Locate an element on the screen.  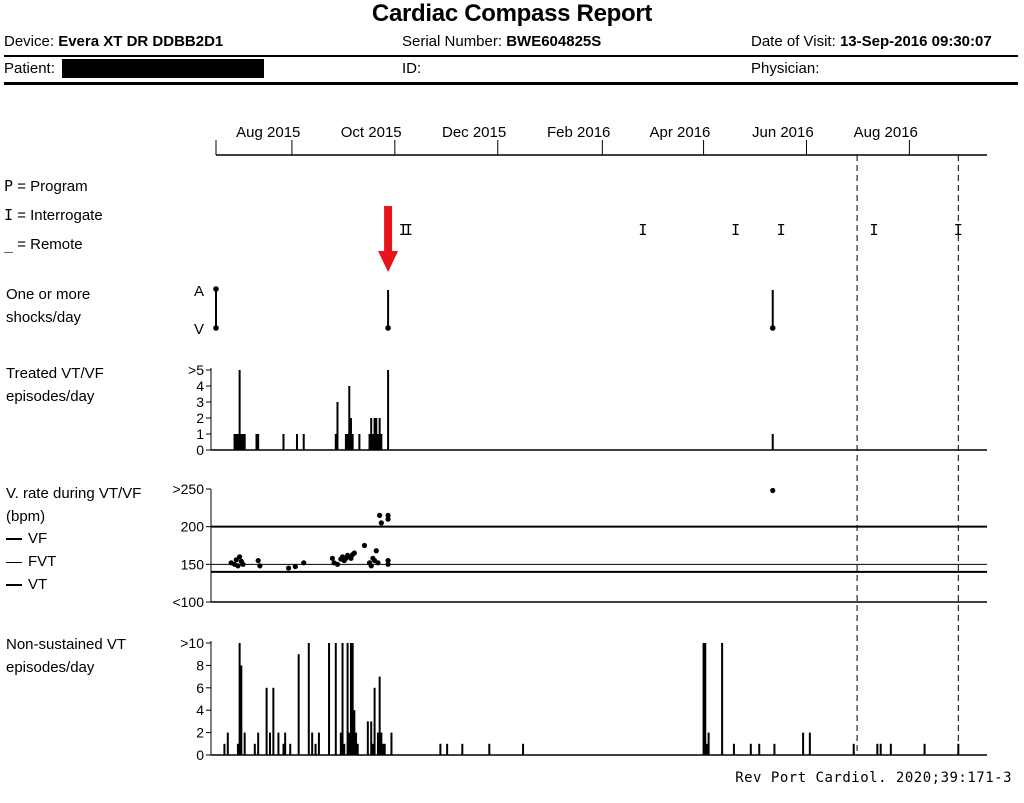
treated-label-2: episodes/day is located at coordinates (50, 396).